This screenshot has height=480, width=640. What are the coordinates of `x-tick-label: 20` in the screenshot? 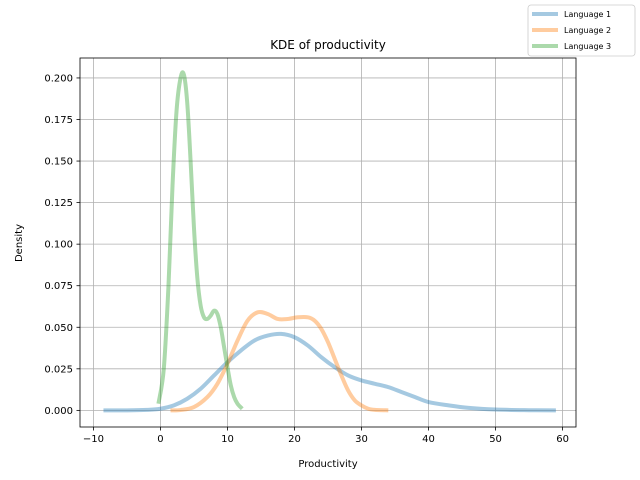 It's located at (294, 439).